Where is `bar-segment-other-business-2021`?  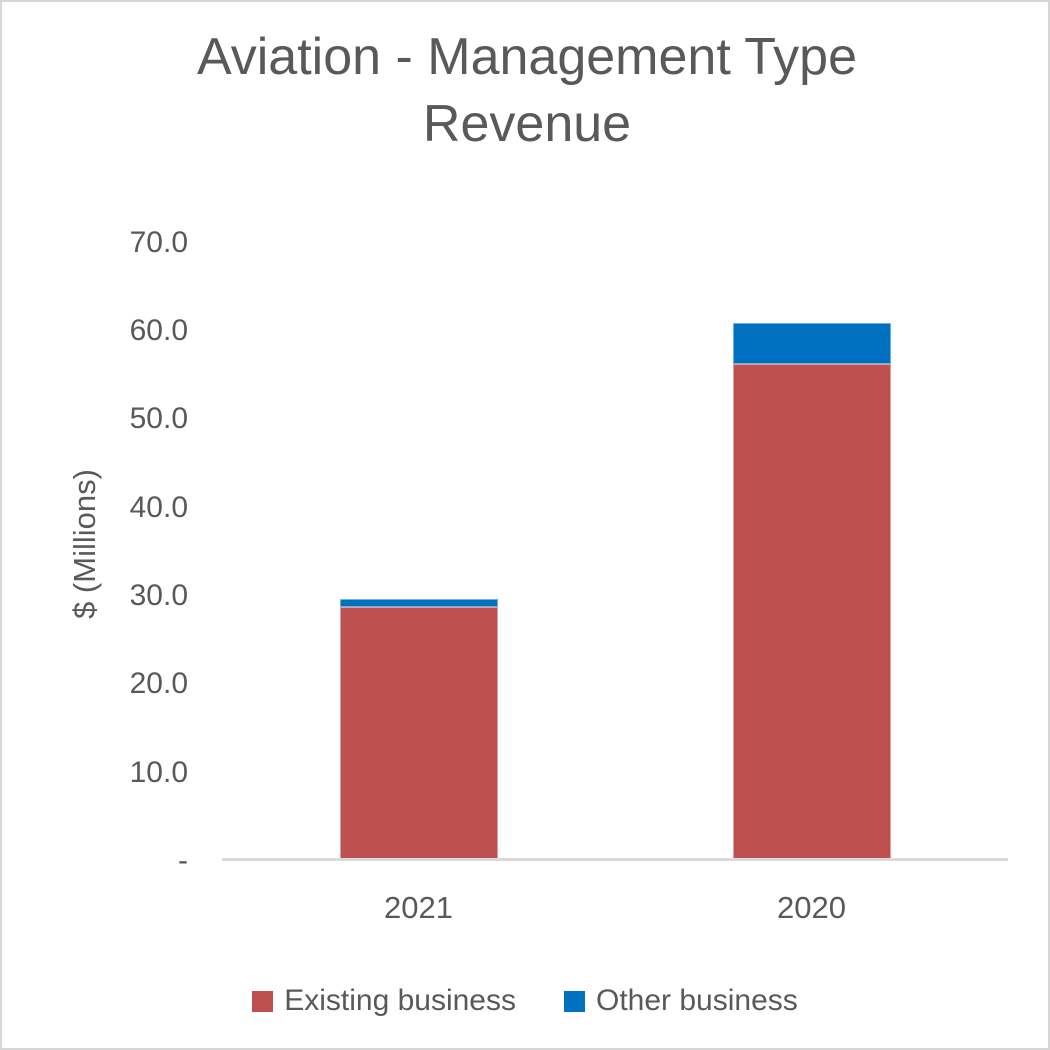 bar-segment-other-business-2021 is located at coordinates (418, 603).